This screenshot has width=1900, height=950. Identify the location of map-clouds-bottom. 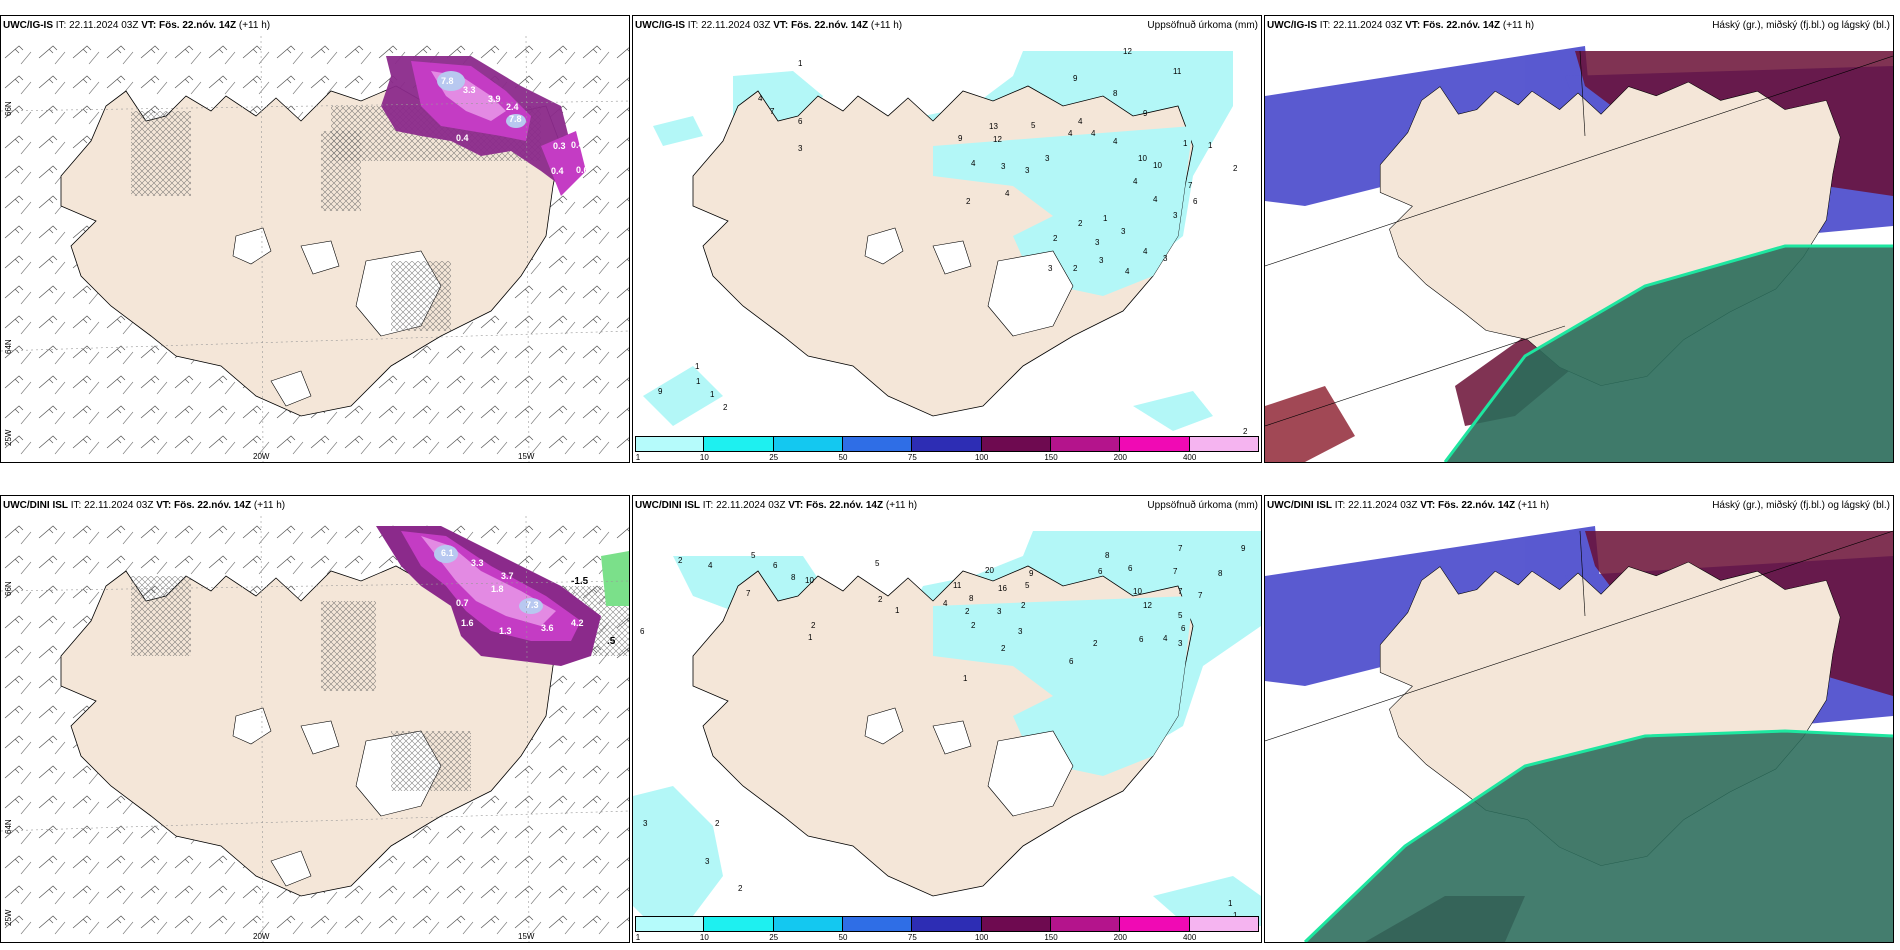
(1579, 729).